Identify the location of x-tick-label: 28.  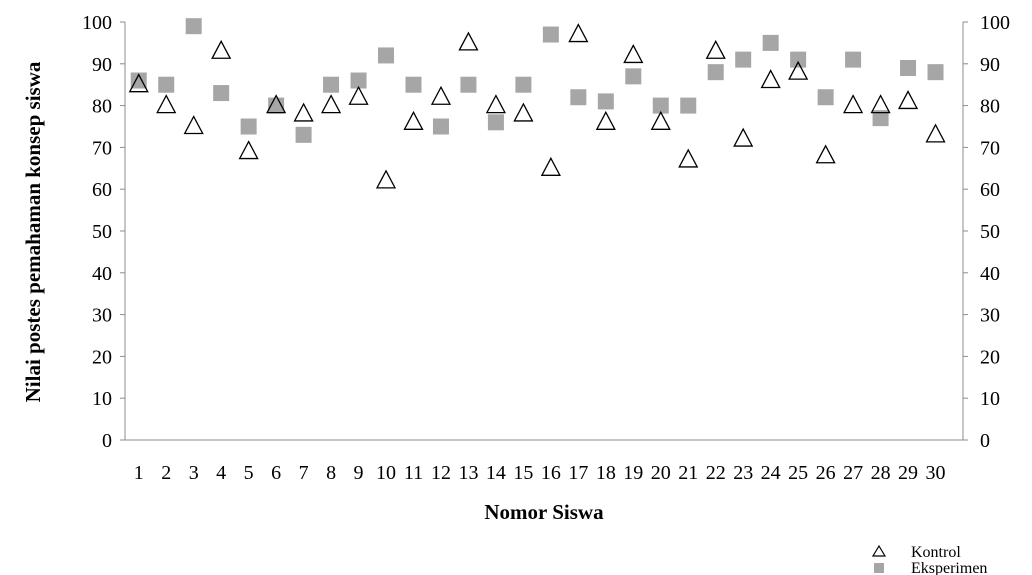
(881, 473).